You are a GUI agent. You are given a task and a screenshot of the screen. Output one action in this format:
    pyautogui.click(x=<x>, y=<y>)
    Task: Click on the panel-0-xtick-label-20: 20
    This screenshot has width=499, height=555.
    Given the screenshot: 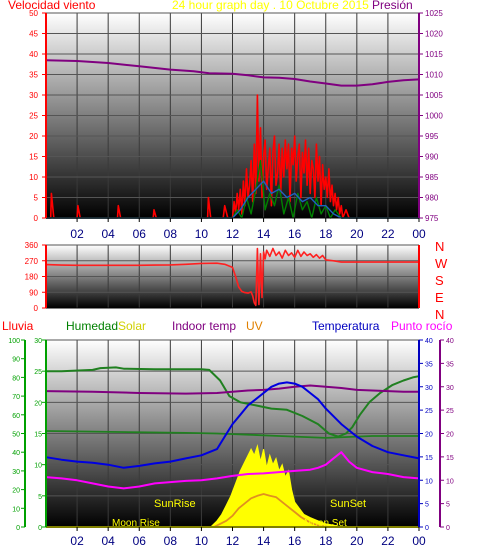 What is the action you would take?
    pyautogui.click(x=357, y=234)
    